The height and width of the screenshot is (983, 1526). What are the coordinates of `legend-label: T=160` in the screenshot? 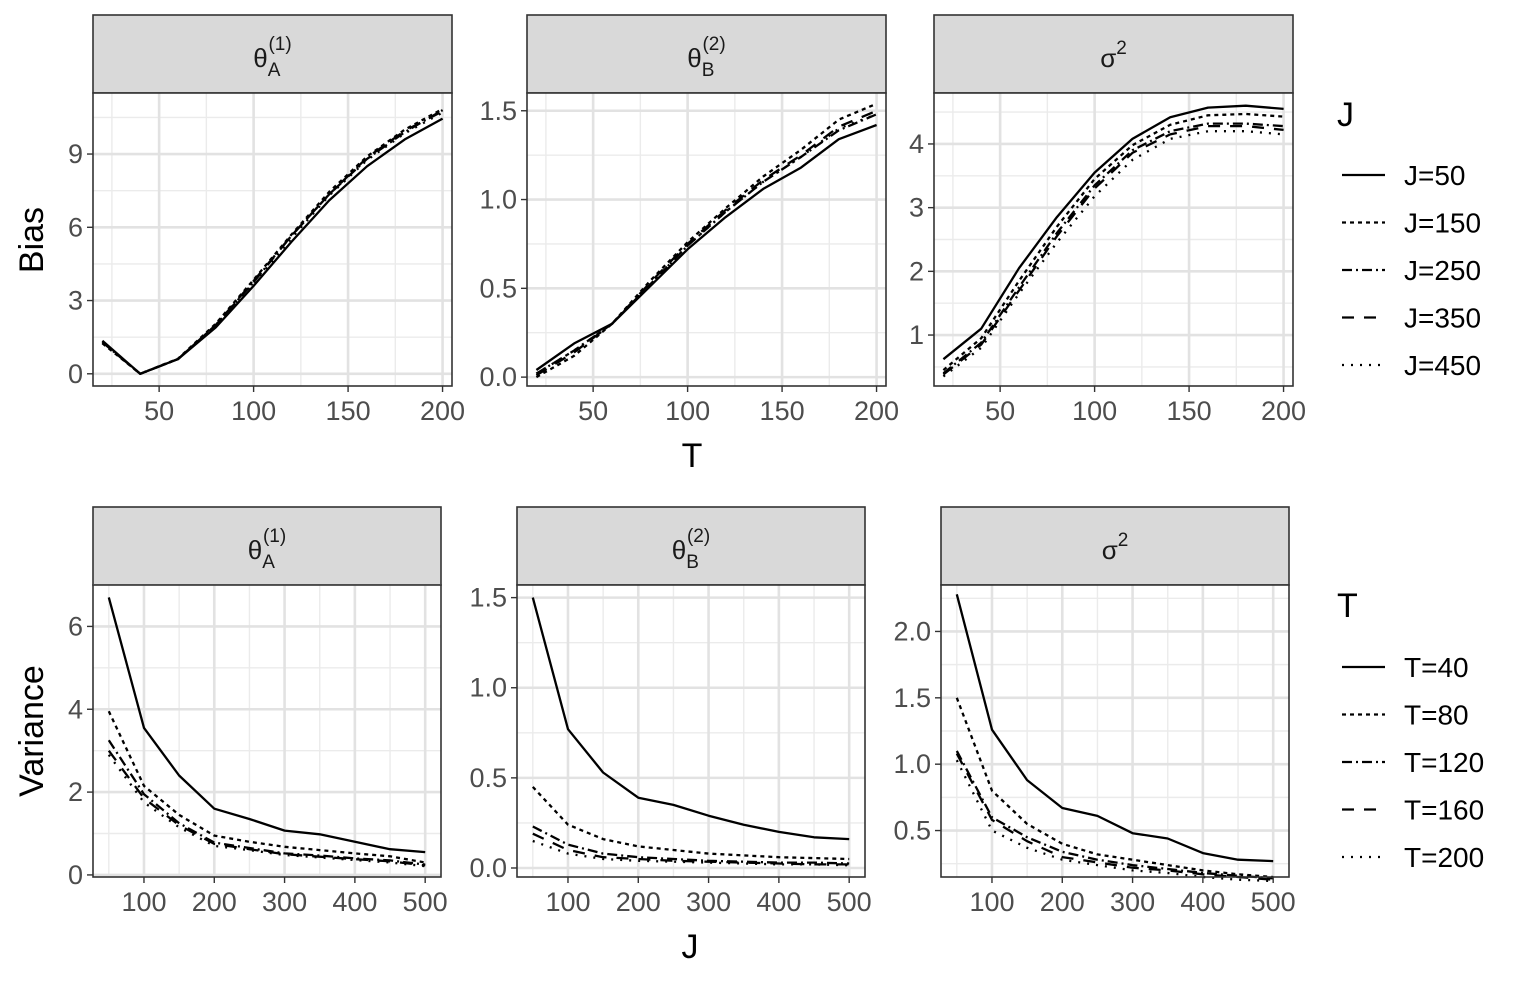 It's located at (1444, 810).